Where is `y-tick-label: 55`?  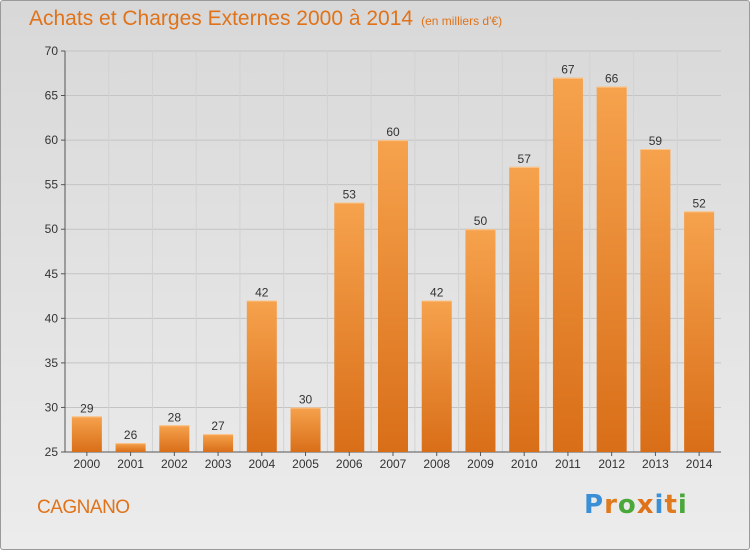 y-tick-label: 55 is located at coordinates (52, 185).